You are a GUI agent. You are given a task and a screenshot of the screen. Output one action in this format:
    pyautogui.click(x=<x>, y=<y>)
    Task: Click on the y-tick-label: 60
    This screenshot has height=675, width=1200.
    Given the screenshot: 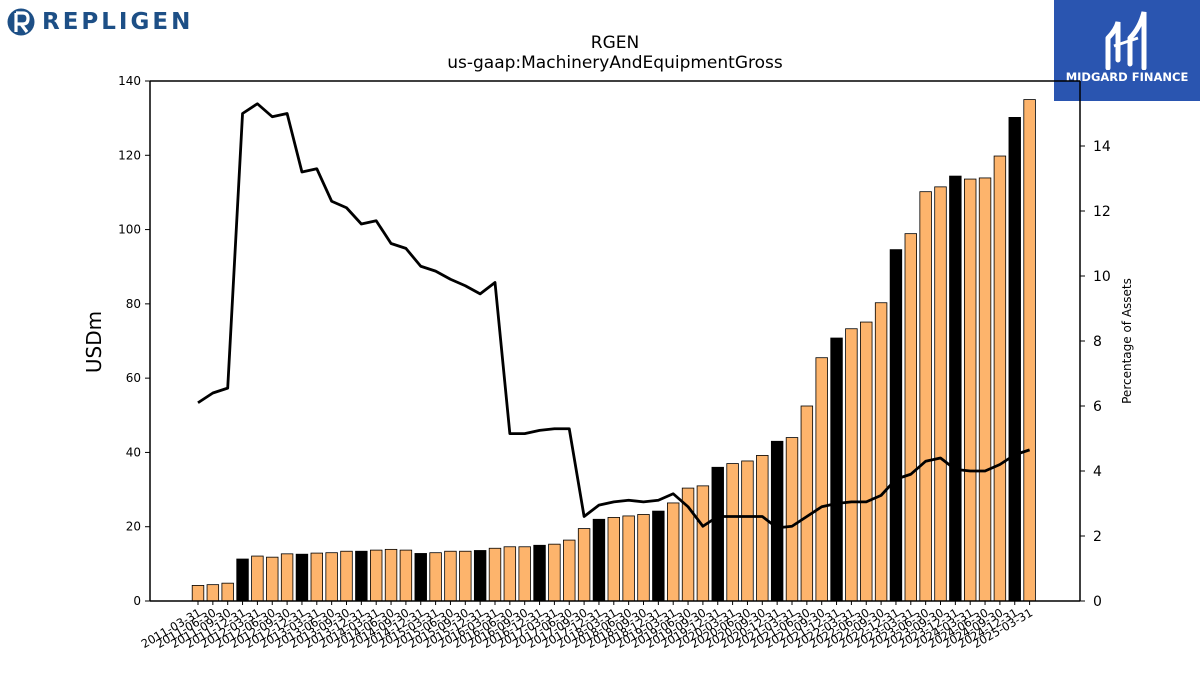 What is the action you would take?
    pyautogui.click(x=133, y=378)
    